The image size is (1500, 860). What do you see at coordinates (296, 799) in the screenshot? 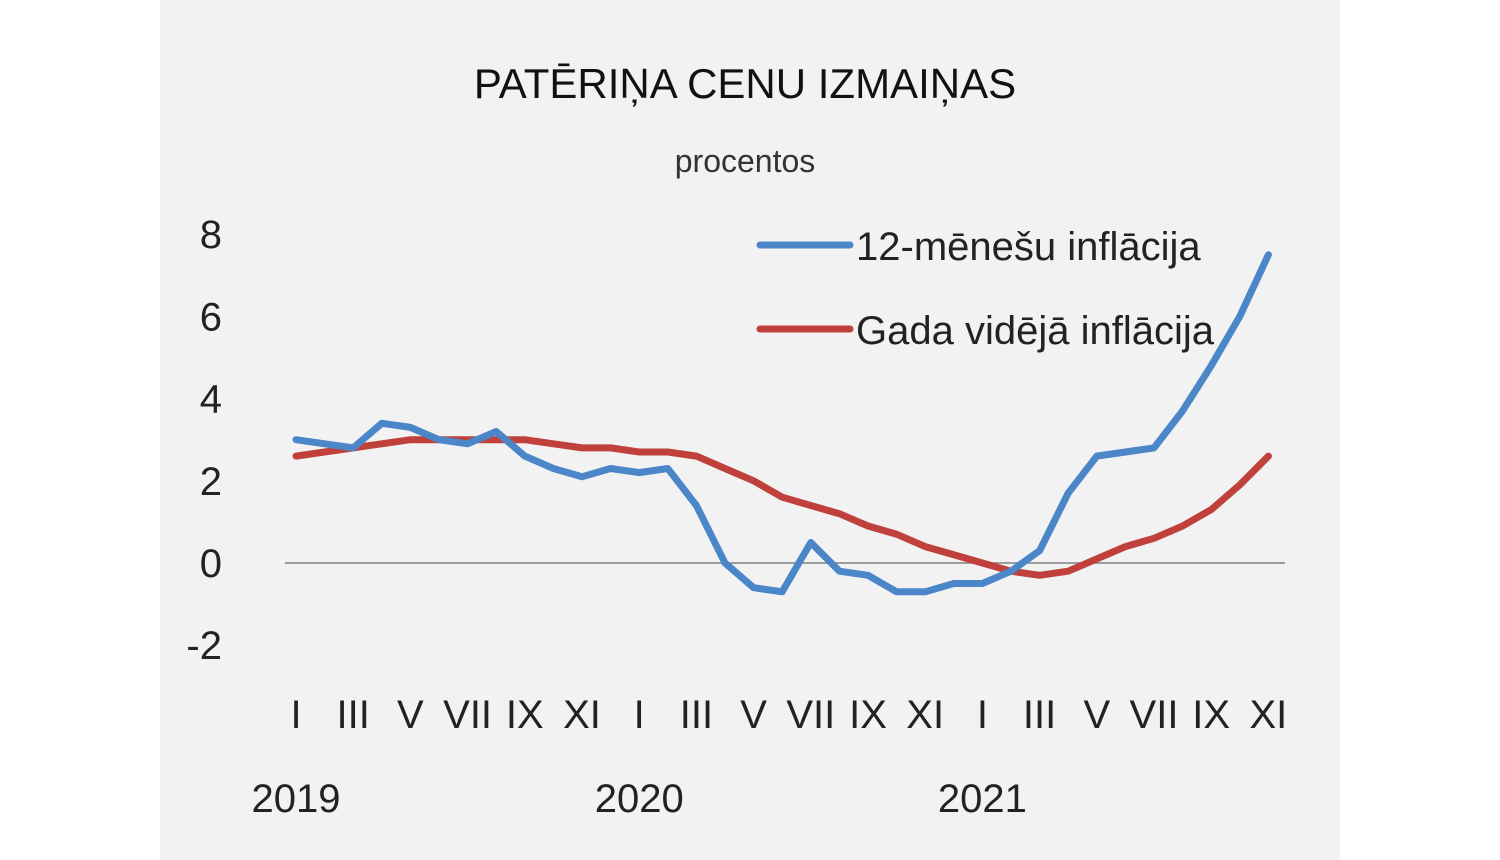
I see `year-label: 2019` at bounding box center [296, 799].